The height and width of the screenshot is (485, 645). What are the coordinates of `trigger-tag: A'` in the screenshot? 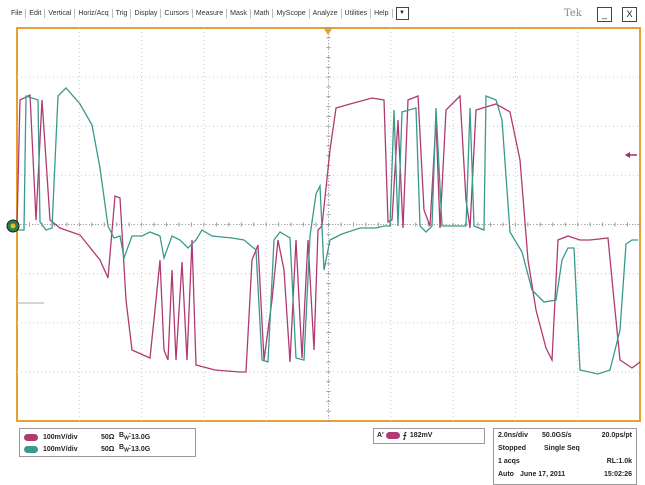 It's located at (380, 435).